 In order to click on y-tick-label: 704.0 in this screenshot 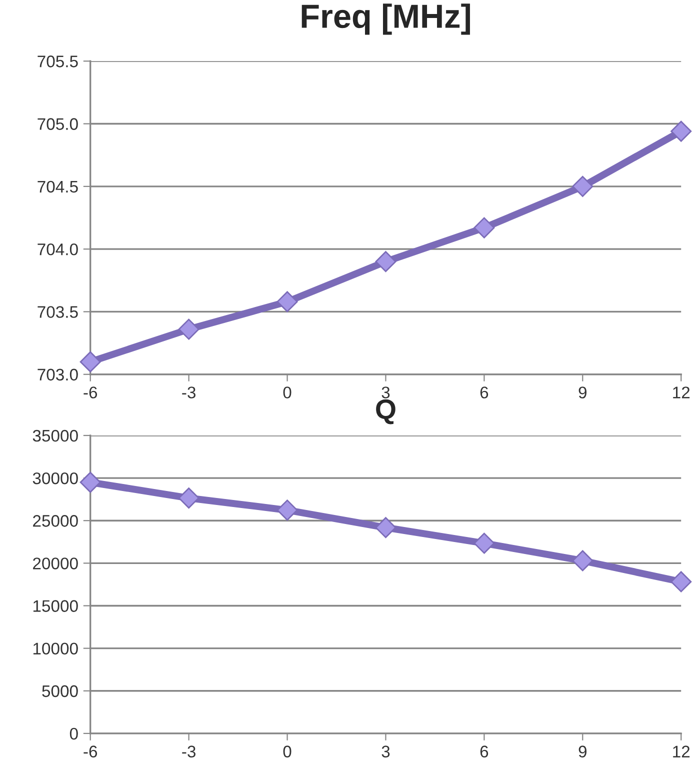, I will do `click(58, 249)`.